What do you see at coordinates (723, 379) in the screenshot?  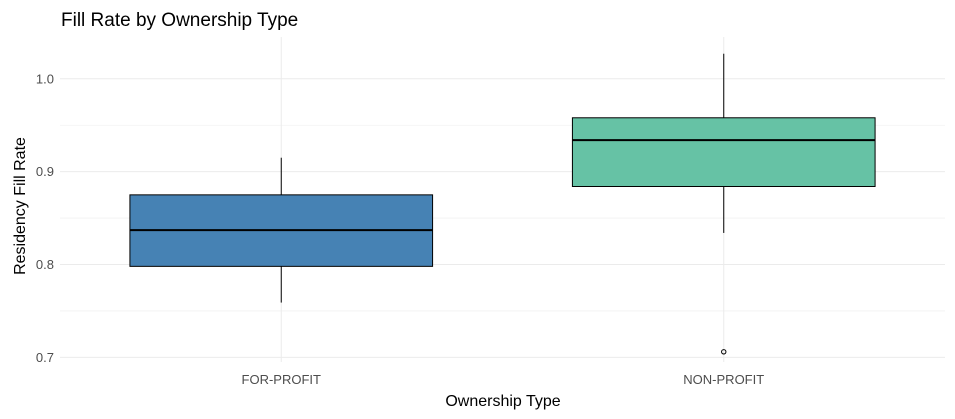 I see `x-tick-label: NON-PROFIT` at bounding box center [723, 379].